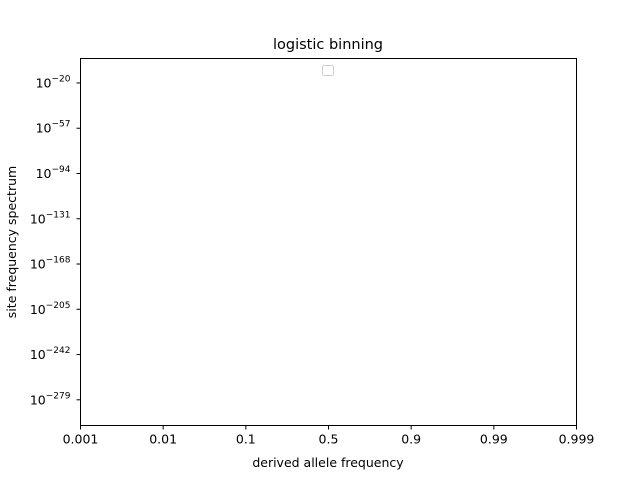 This screenshot has height=480, width=640. I want to click on x-axis-label: derived allele frequency, so click(328, 462).